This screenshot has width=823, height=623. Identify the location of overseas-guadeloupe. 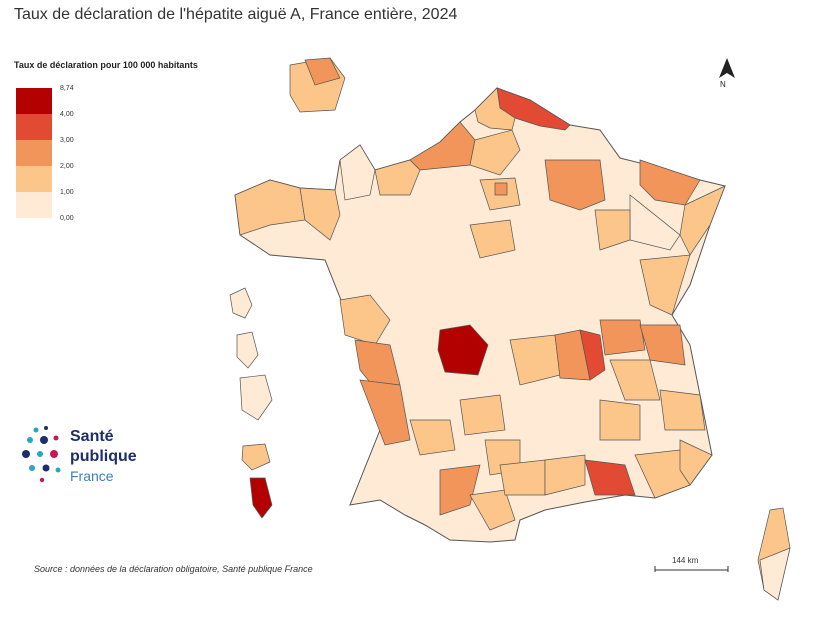
(241, 303).